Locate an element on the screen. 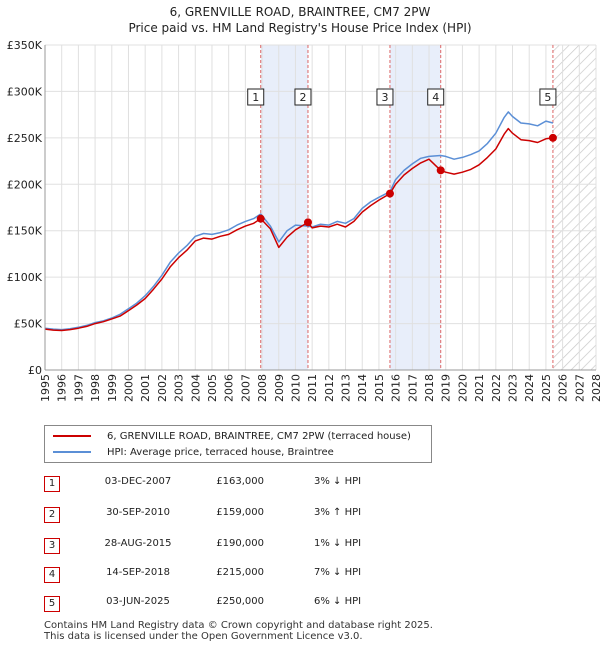 This screenshot has height=650, width=600. sale-hpi-diff: 6% ↓ HPI is located at coordinates (338, 601).